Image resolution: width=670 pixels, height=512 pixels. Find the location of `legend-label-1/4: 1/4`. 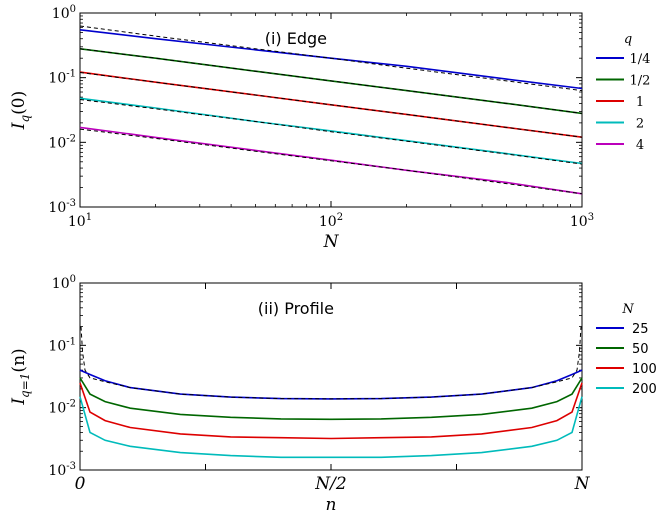

legend-label-1/4: 1/4 is located at coordinates (640, 59).